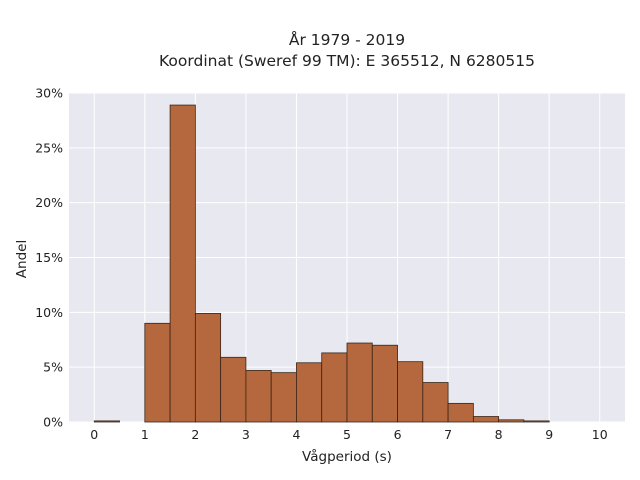  Describe the element at coordinates (145, 434) in the screenshot. I see `x-tick-label: 1` at that location.